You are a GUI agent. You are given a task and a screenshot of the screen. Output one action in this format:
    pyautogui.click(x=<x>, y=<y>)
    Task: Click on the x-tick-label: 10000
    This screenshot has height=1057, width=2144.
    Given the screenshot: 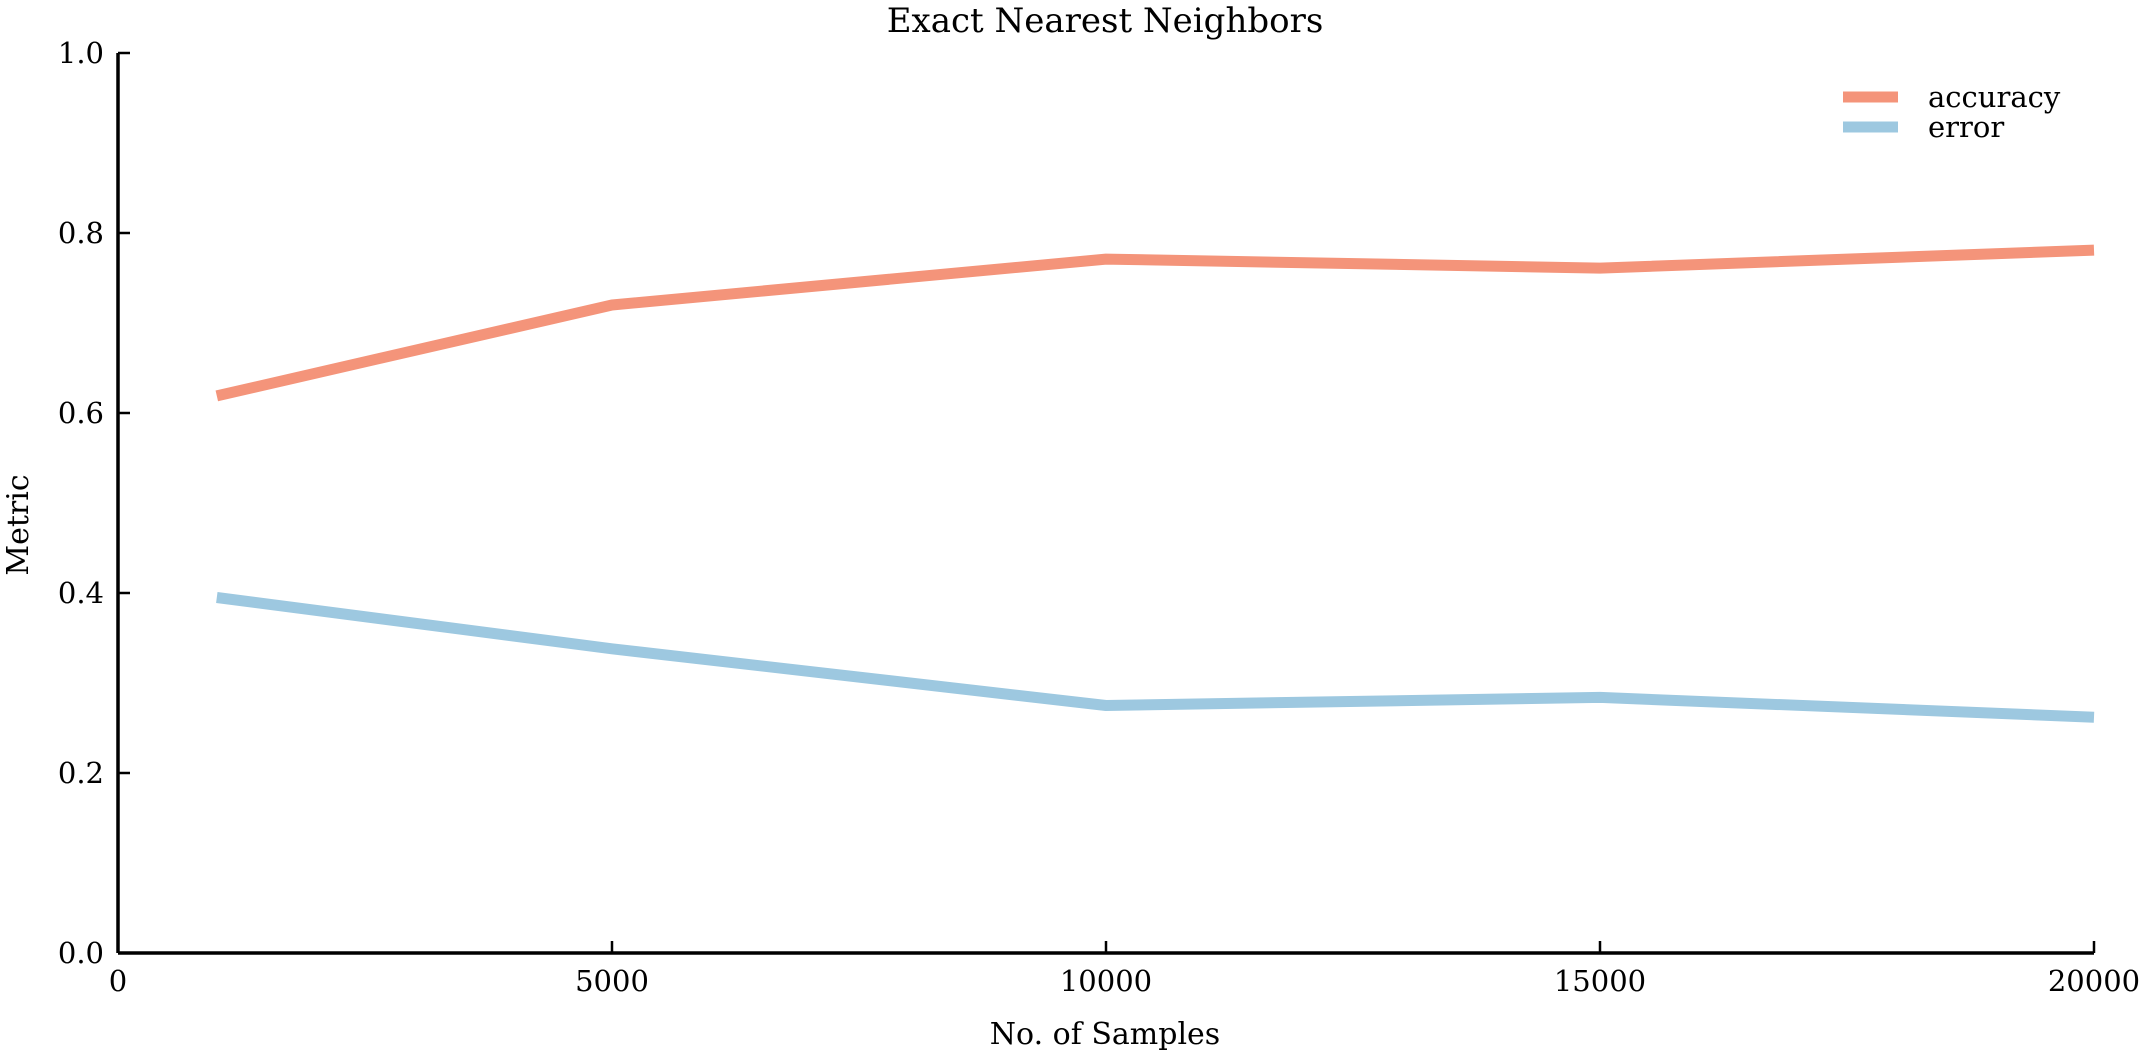 What is the action you would take?
    pyautogui.click(x=1106, y=981)
    